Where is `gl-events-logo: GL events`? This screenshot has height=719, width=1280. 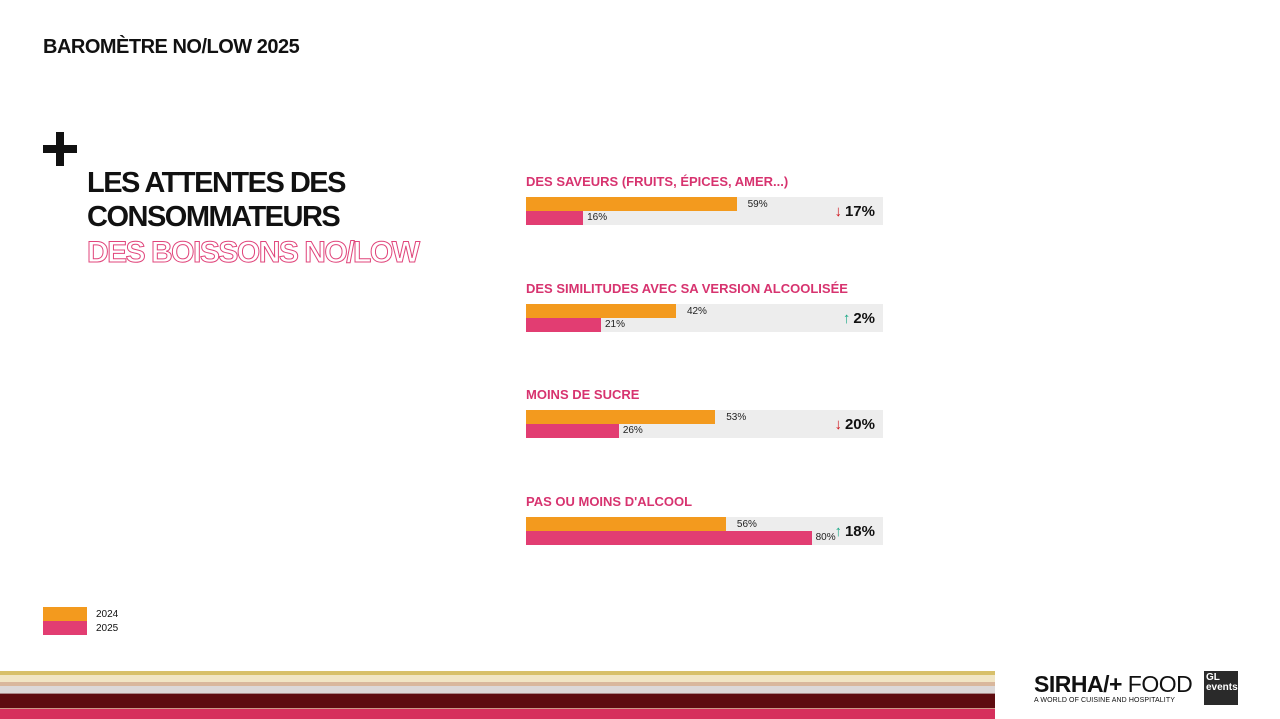 gl-events-logo: GL events is located at coordinates (1221, 688).